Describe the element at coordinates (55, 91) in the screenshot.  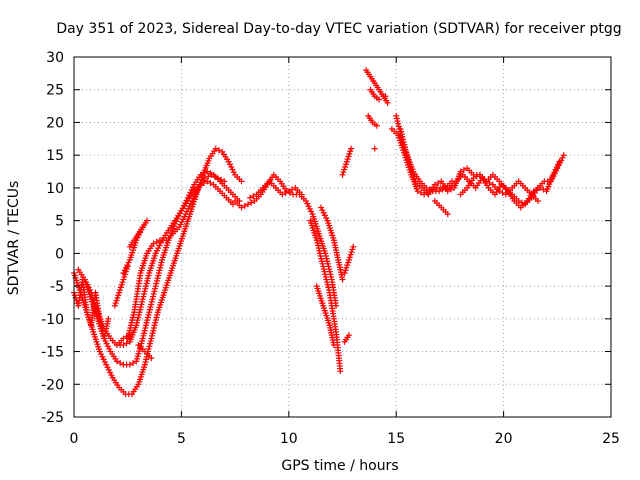
I see `y-tick-label: 25` at that location.